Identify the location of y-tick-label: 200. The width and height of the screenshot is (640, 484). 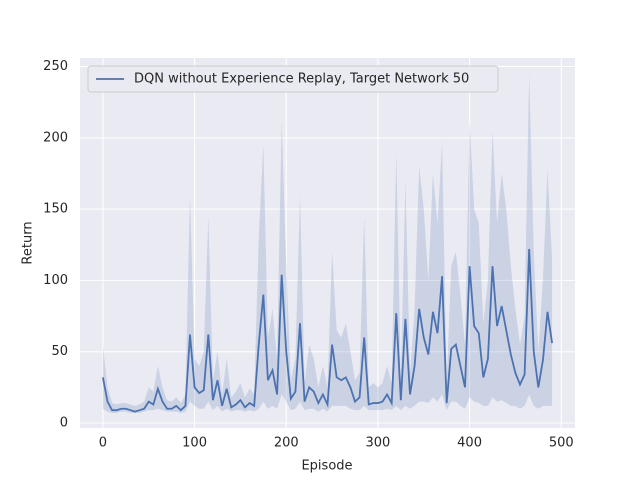
(55, 137).